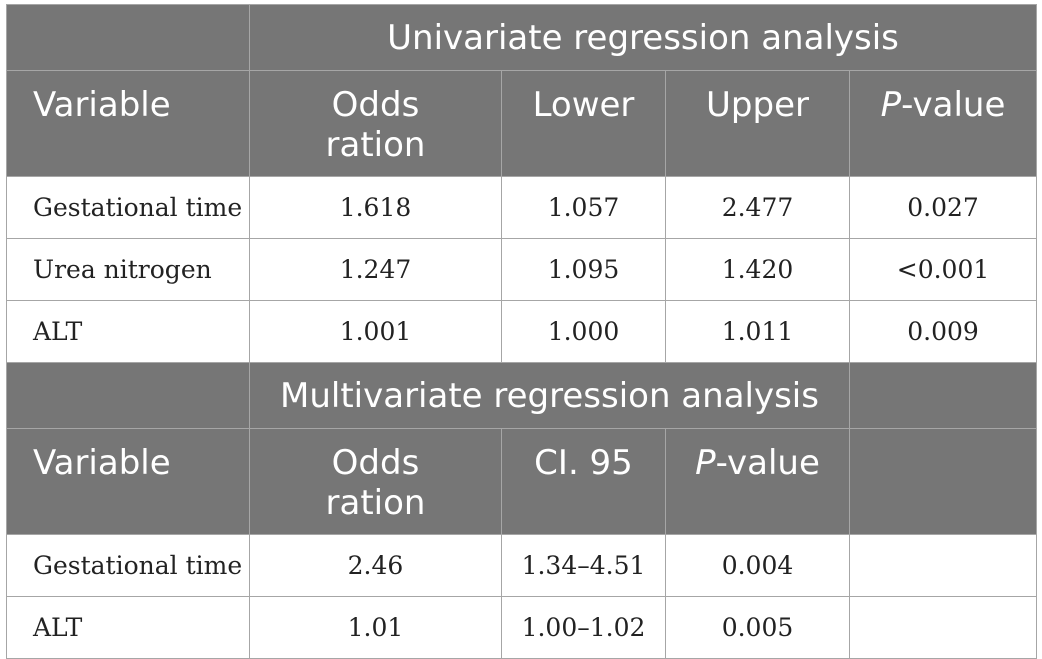  Describe the element at coordinates (583, 627) in the screenshot. I see `ci-cell: 1.00–1.02` at that location.